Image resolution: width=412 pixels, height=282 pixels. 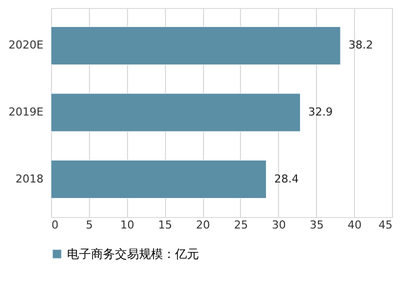 I want to click on data-label: 28.4, so click(x=286, y=179).